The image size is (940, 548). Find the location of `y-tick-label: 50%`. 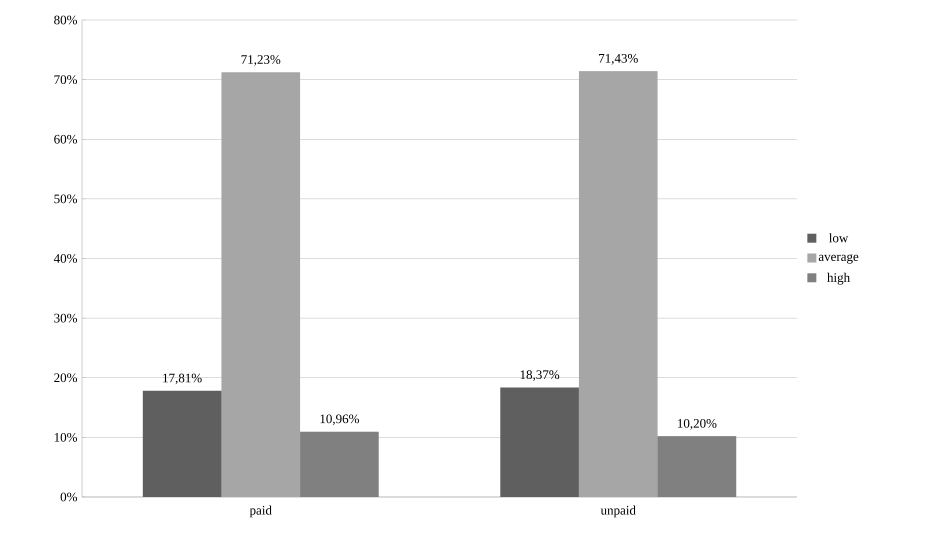

y-tick-label: 50% is located at coordinates (66, 199).